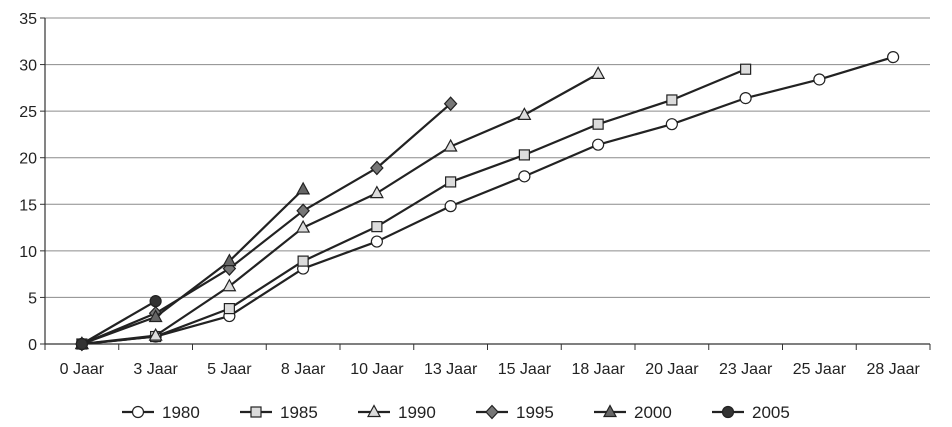 Image resolution: width=952 pixels, height=427 pixels. I want to click on y-tick-label: 20, so click(28, 159).